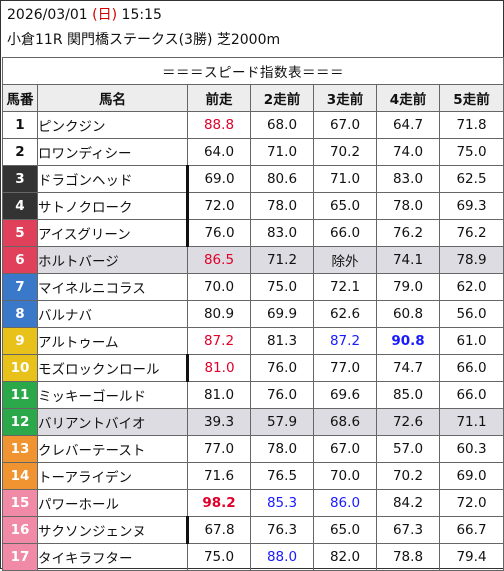 This screenshot has height=571, width=504. What do you see at coordinates (20, 179) in the screenshot?
I see `horse-number: 3` at bounding box center [20, 179].